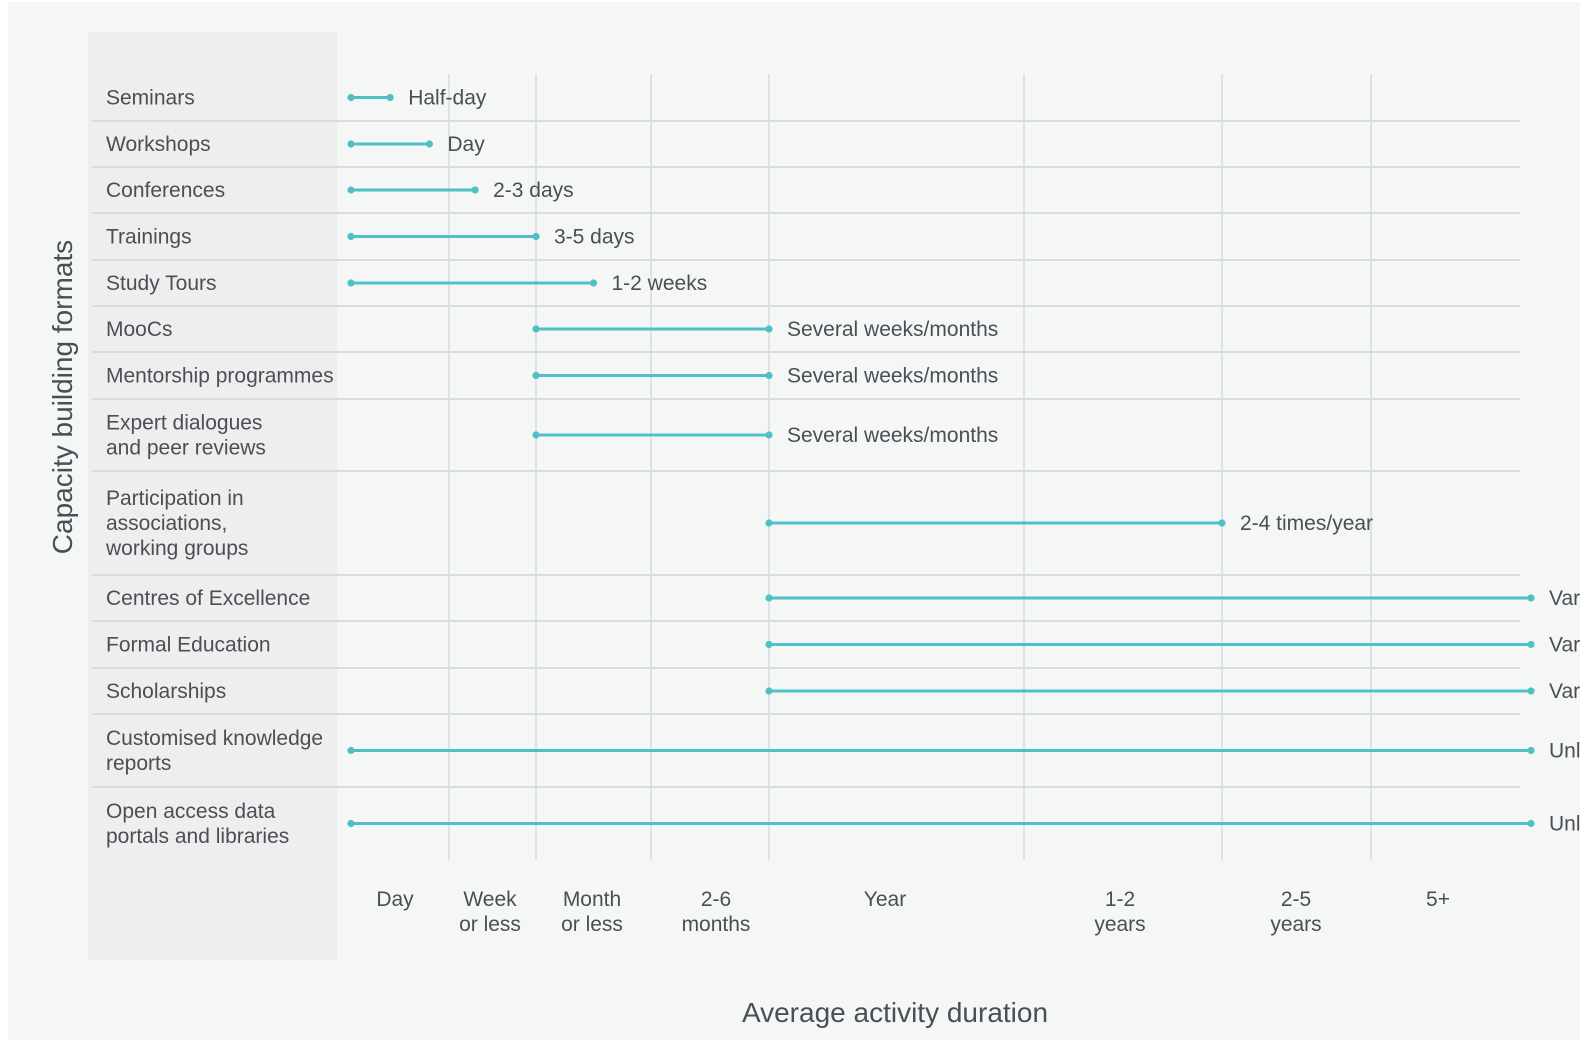 The height and width of the screenshot is (1040, 1580). Describe the element at coordinates (214, 751) in the screenshot. I see `row-label: Customised knowledge reports` at that location.